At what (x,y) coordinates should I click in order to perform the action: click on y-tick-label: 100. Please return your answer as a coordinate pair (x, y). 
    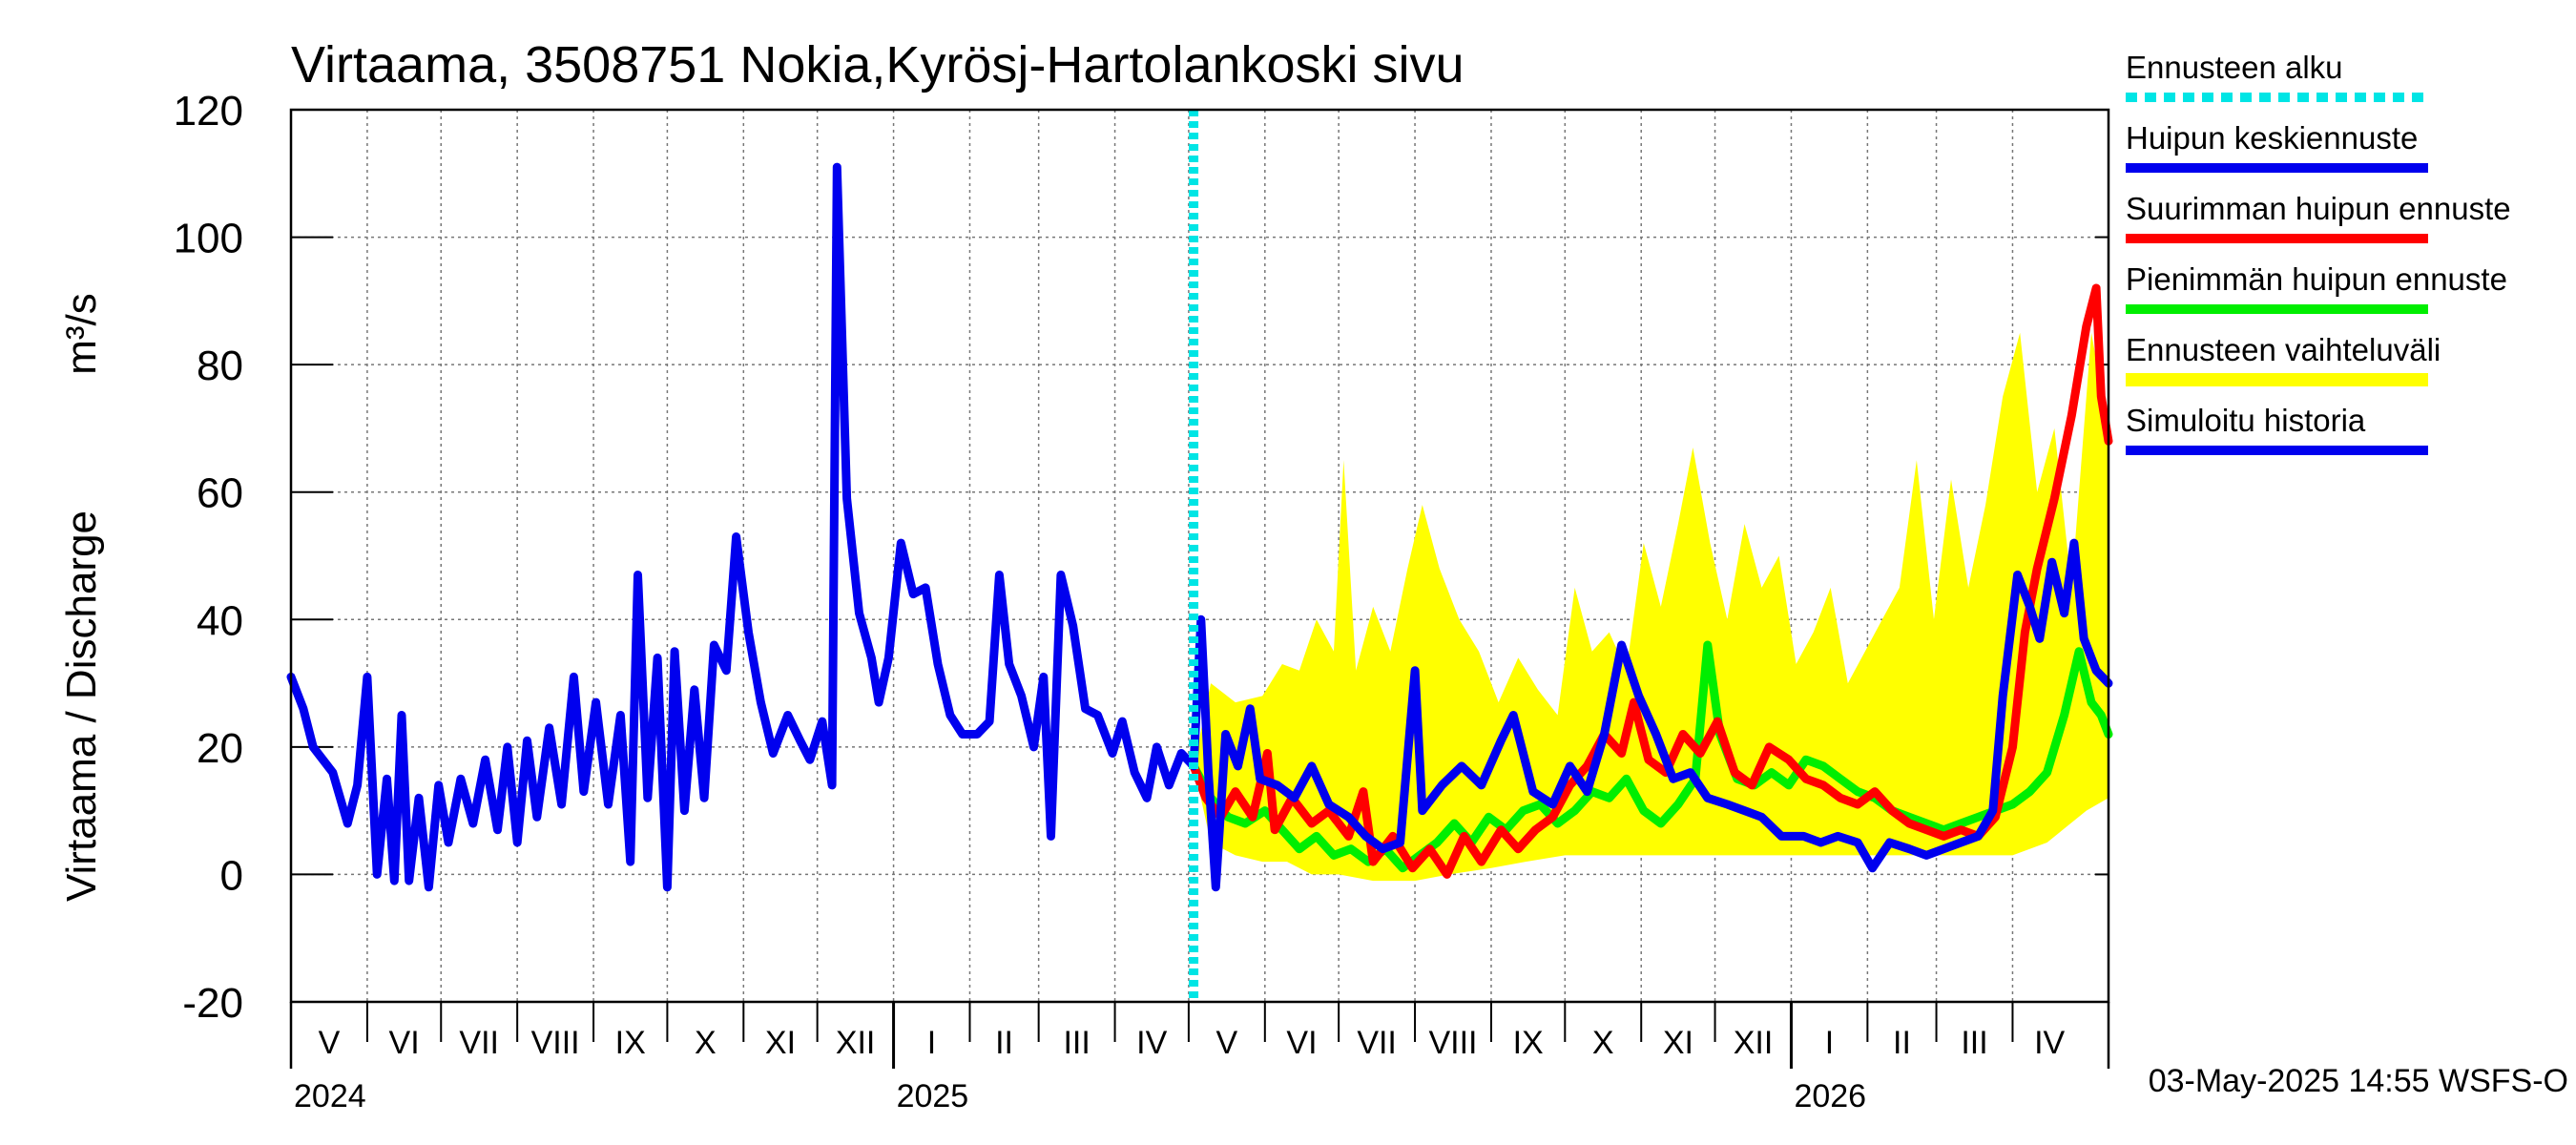
    Looking at the image, I should click on (208, 239).